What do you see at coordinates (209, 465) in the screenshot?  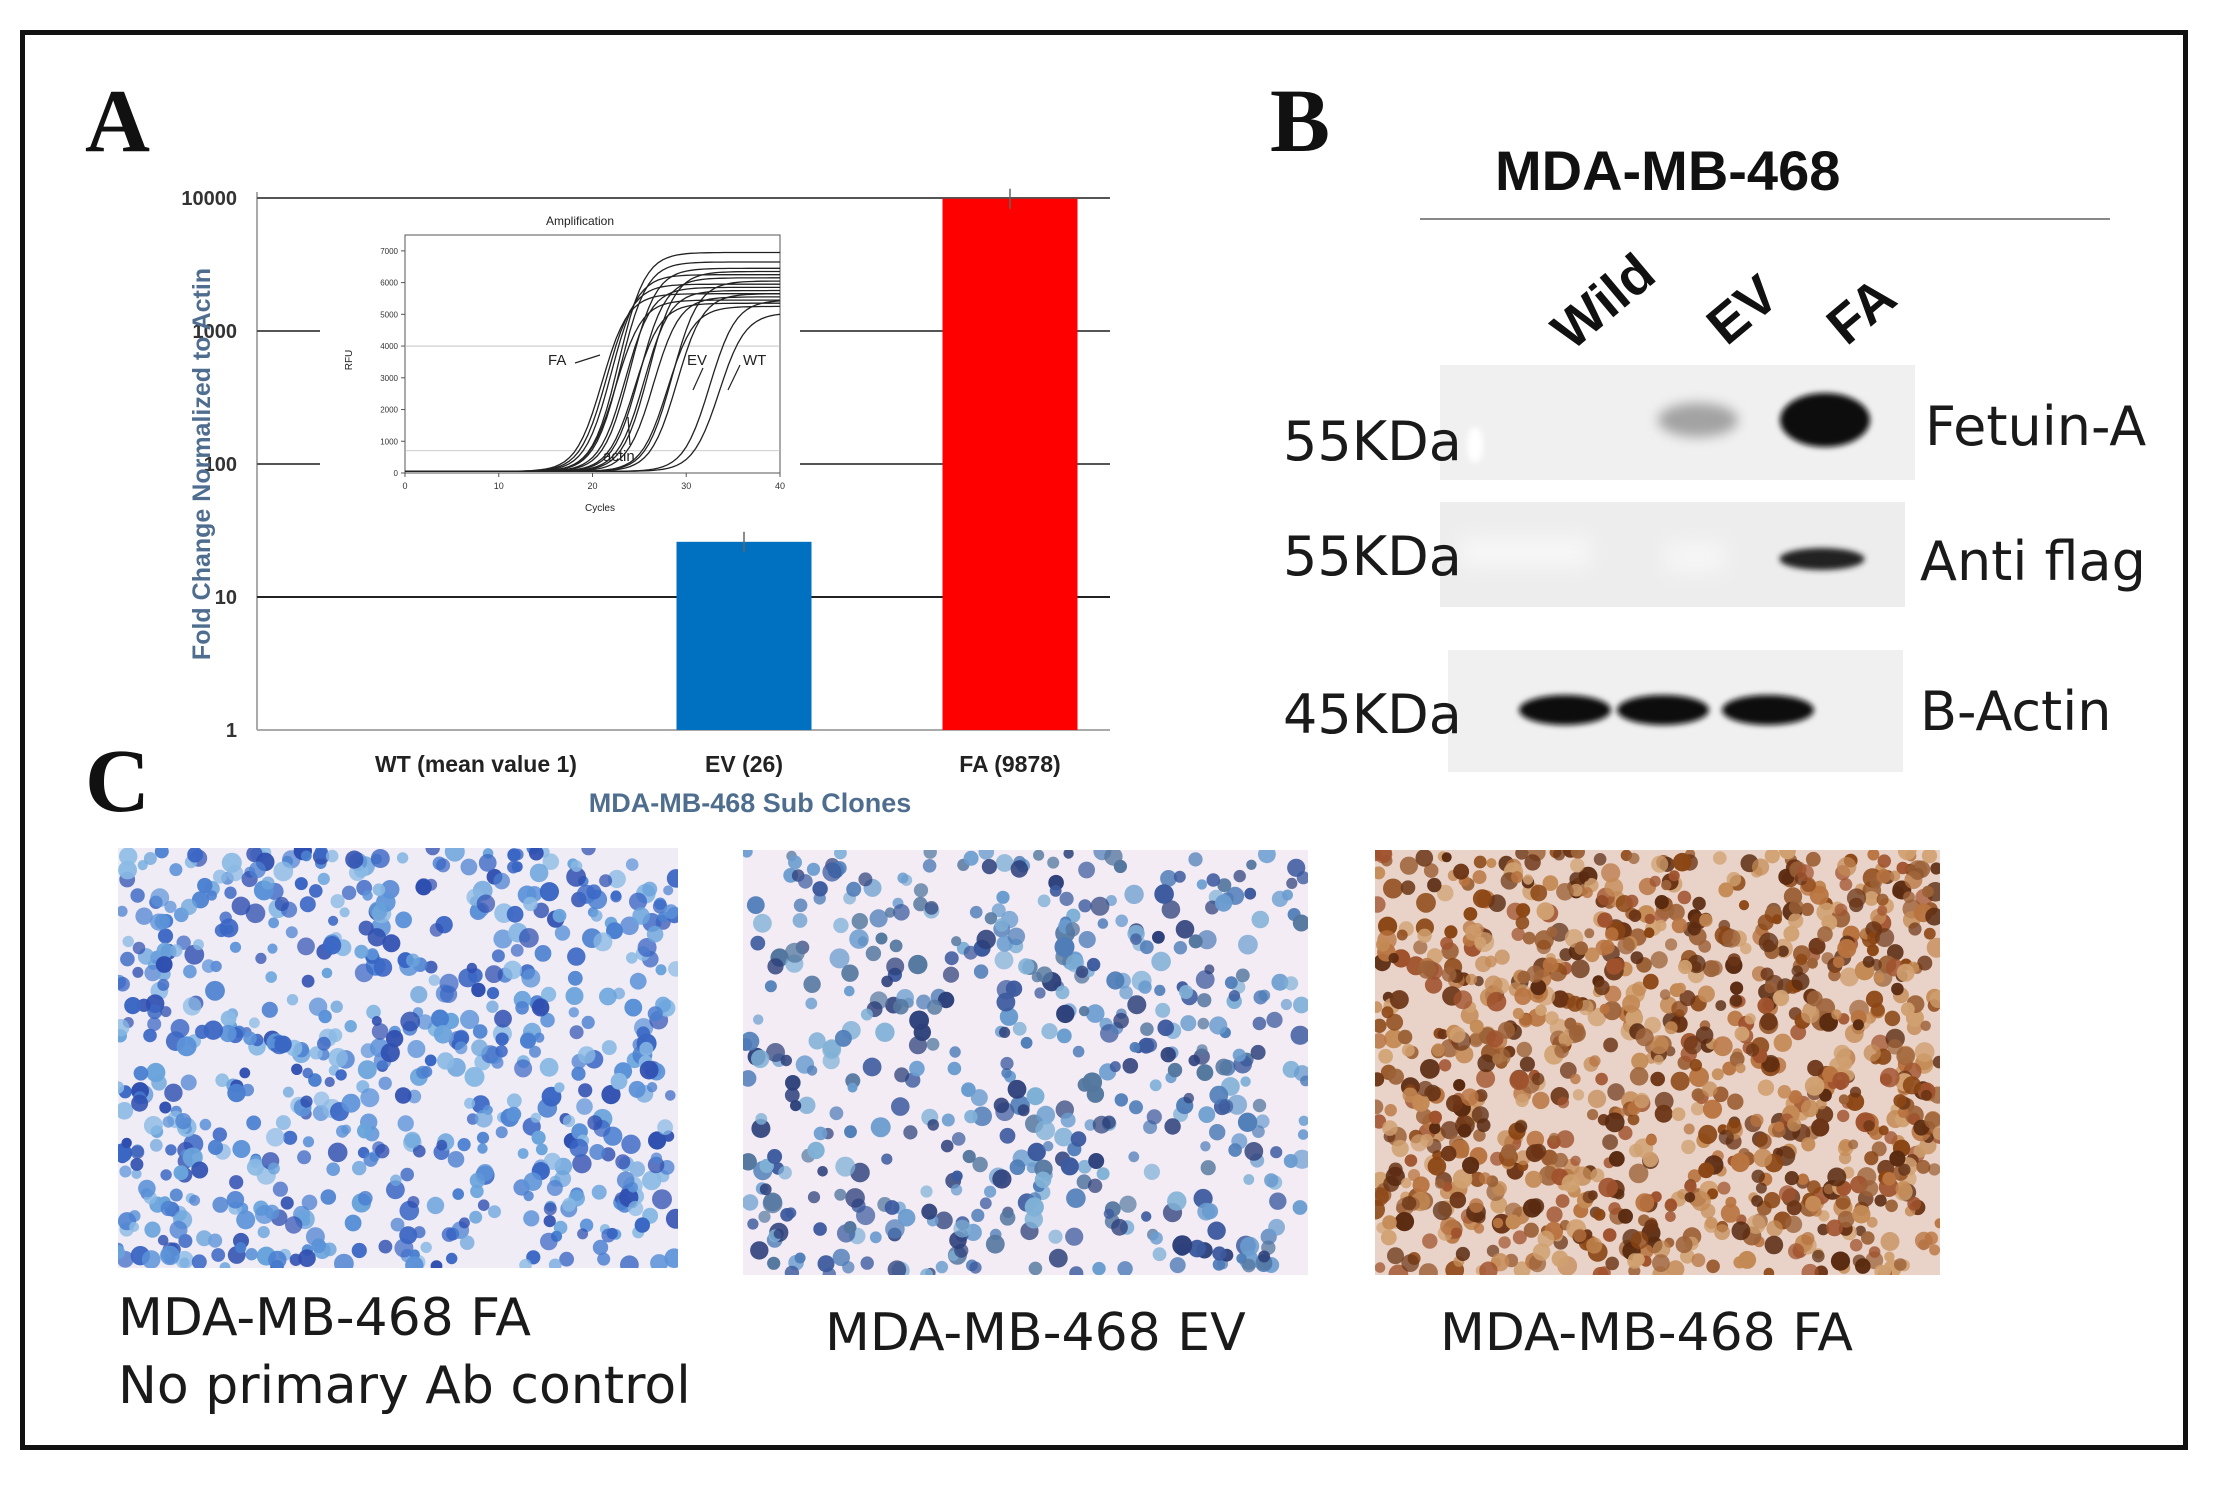 I see `bar-chart-y-ticks: 1 10 100 1000 10000` at bounding box center [209, 465].